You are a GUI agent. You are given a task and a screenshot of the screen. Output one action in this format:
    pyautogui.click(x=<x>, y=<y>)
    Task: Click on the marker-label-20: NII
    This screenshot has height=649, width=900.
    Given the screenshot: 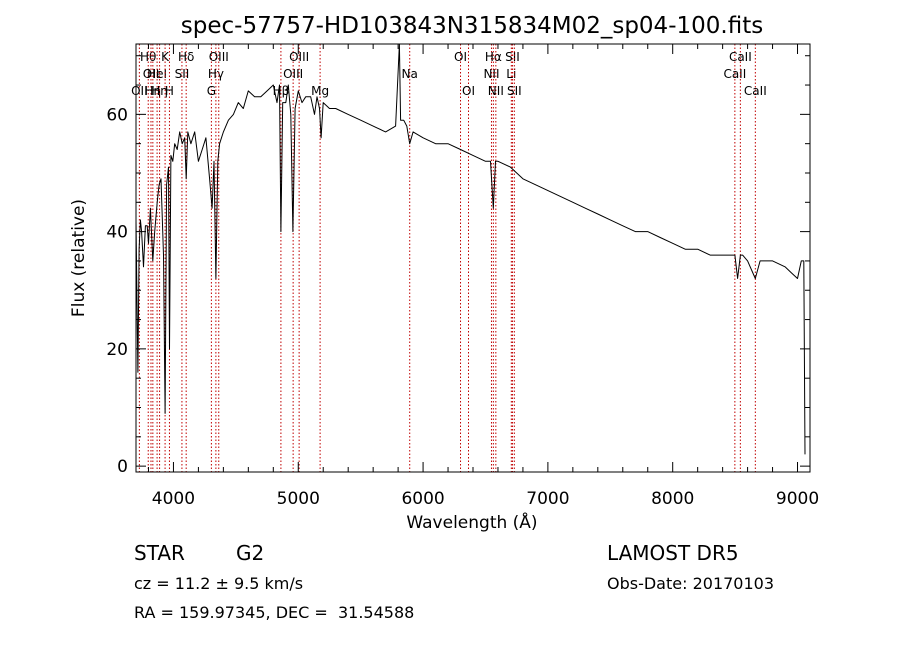 What is the action you would take?
    pyautogui.click(x=491, y=74)
    